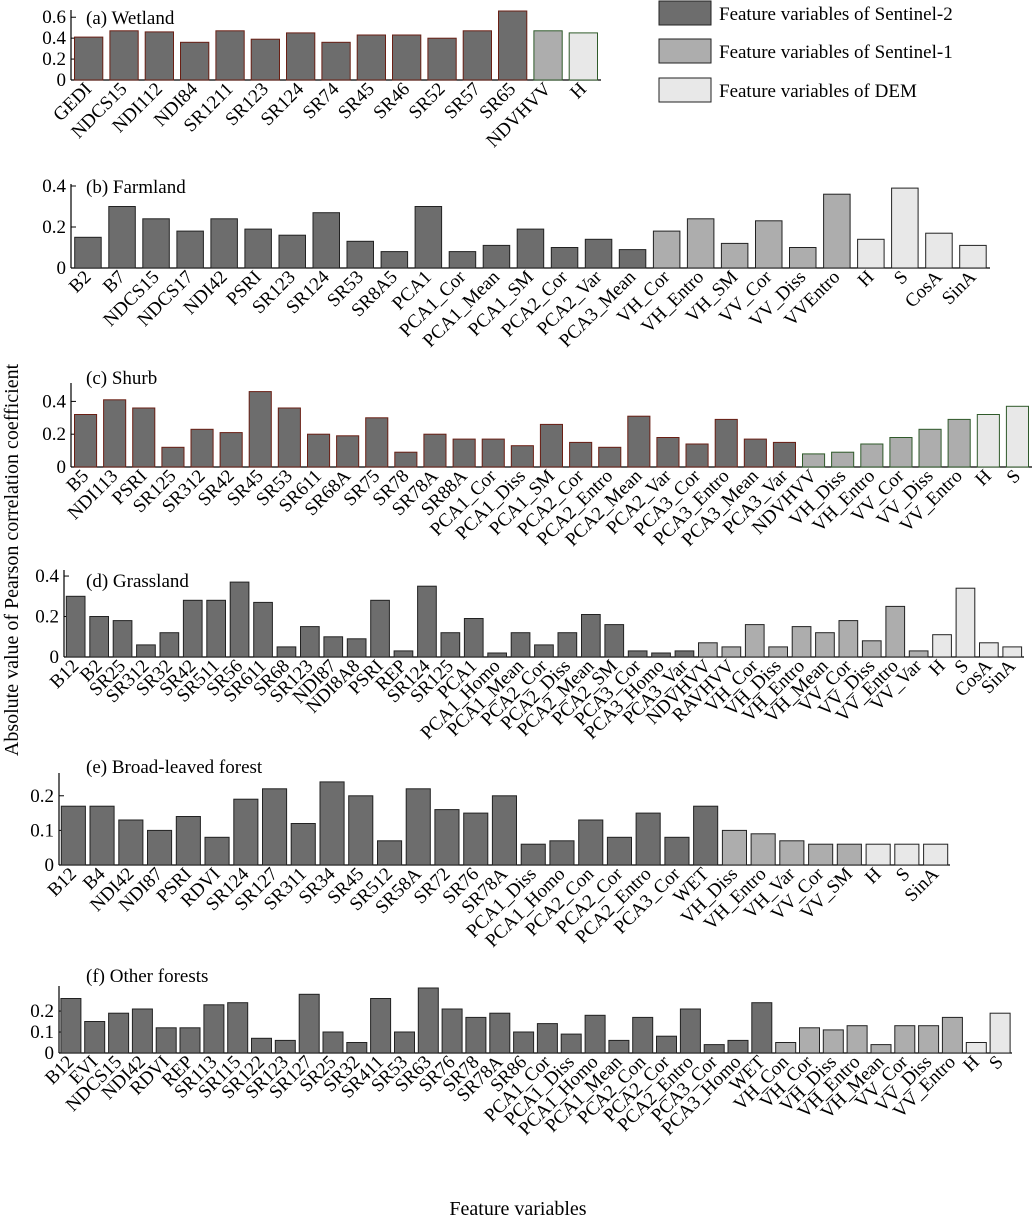  I want to click on x-axis-title: Feature variables, so click(517, 1209).